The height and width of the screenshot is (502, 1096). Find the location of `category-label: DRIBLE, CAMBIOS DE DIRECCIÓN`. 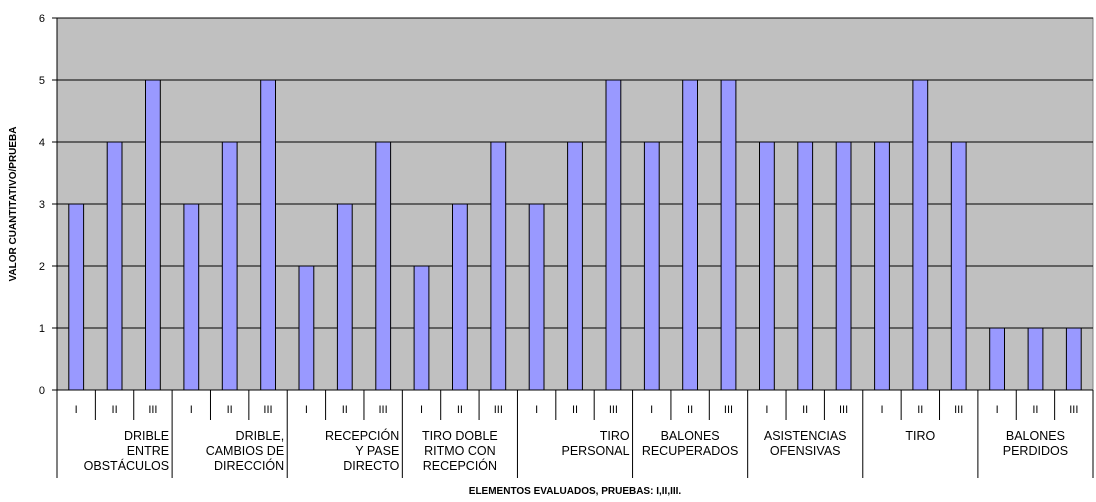

category-label: DRIBLE, CAMBIOS DE DIRECCIÓN is located at coordinates (245, 451).